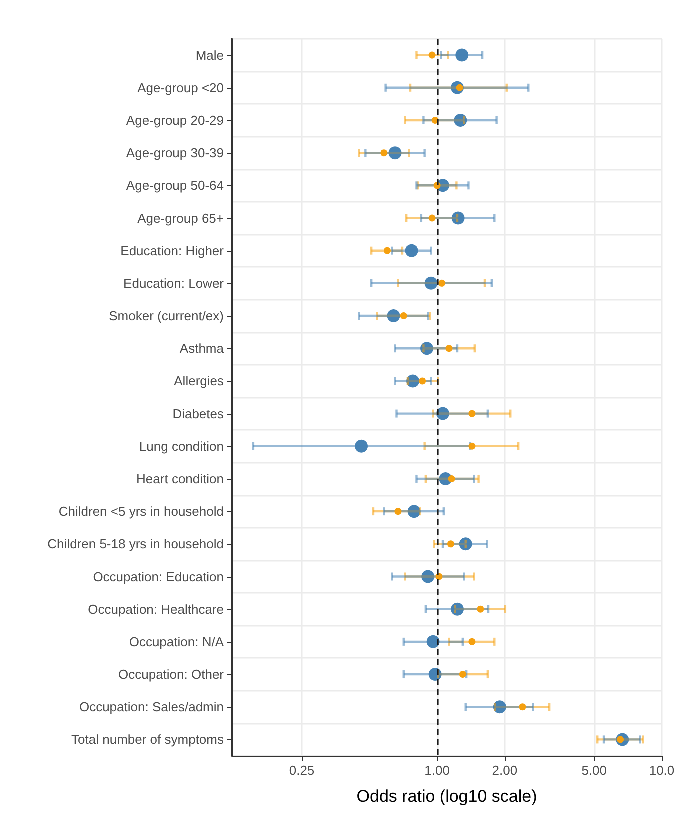  Describe the element at coordinates (176, 642) in the screenshot. I see `y-tick-label: Occupation: N/A` at that location.